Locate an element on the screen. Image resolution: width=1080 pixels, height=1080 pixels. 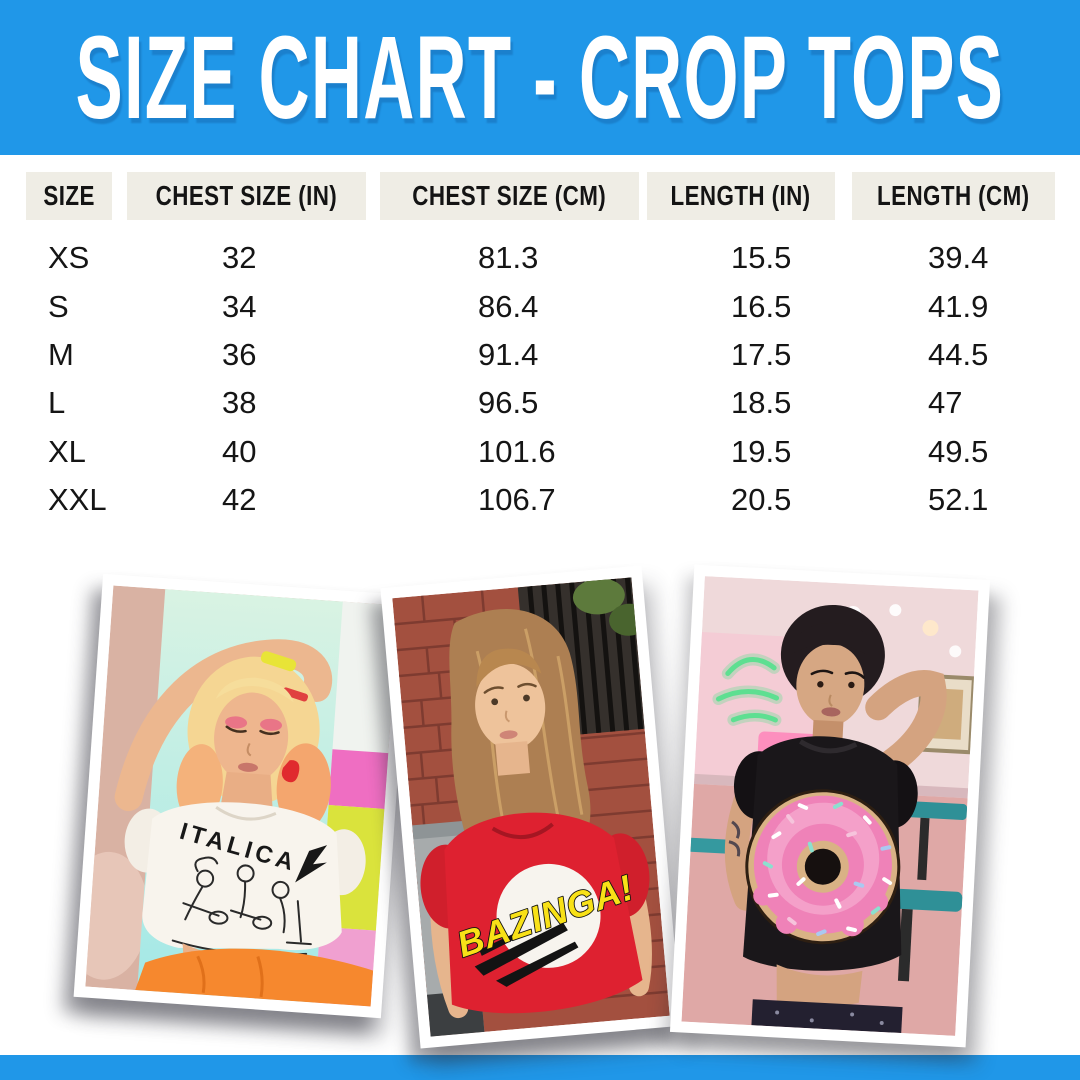
cell-chest-cm: 86.4 is located at coordinates (508, 306).